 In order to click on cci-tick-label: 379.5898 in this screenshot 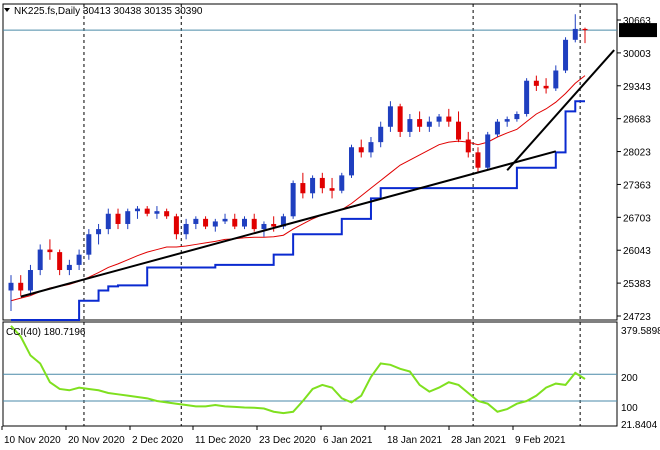, I will do `click(640, 331)`.